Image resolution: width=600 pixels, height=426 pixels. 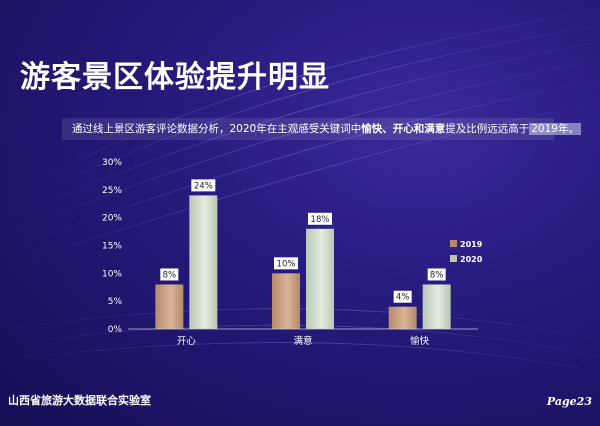 I want to click on data-label: 10%, so click(x=286, y=264).